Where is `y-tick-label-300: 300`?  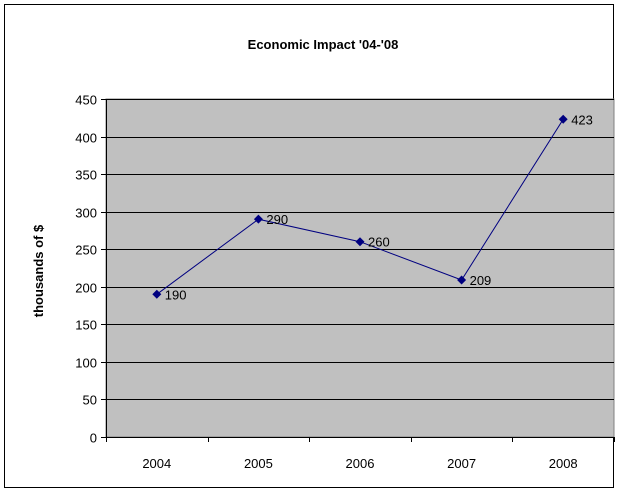 y-tick-label-300: 300 is located at coordinates (86, 213).